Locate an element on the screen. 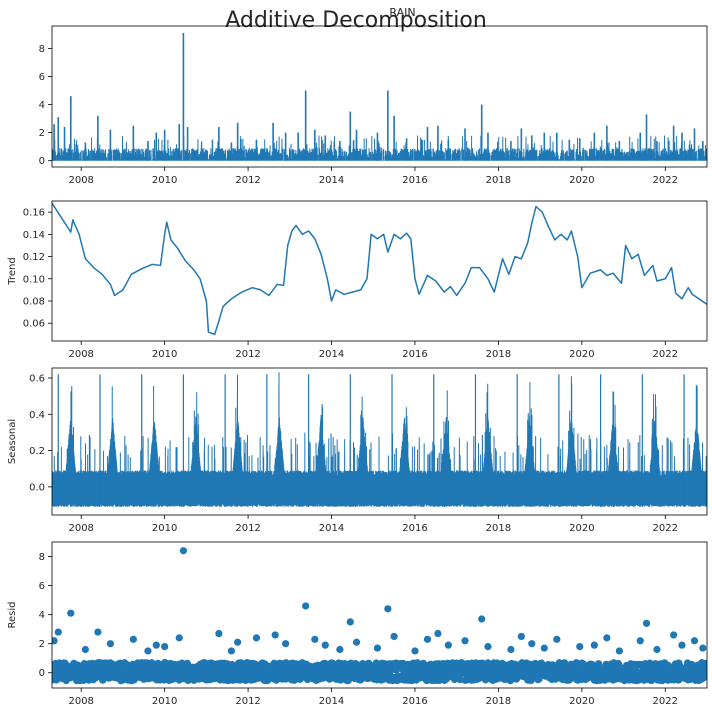 The width and height of the screenshot is (712, 712). y-tick-label: 0.4 is located at coordinates (37, 415).